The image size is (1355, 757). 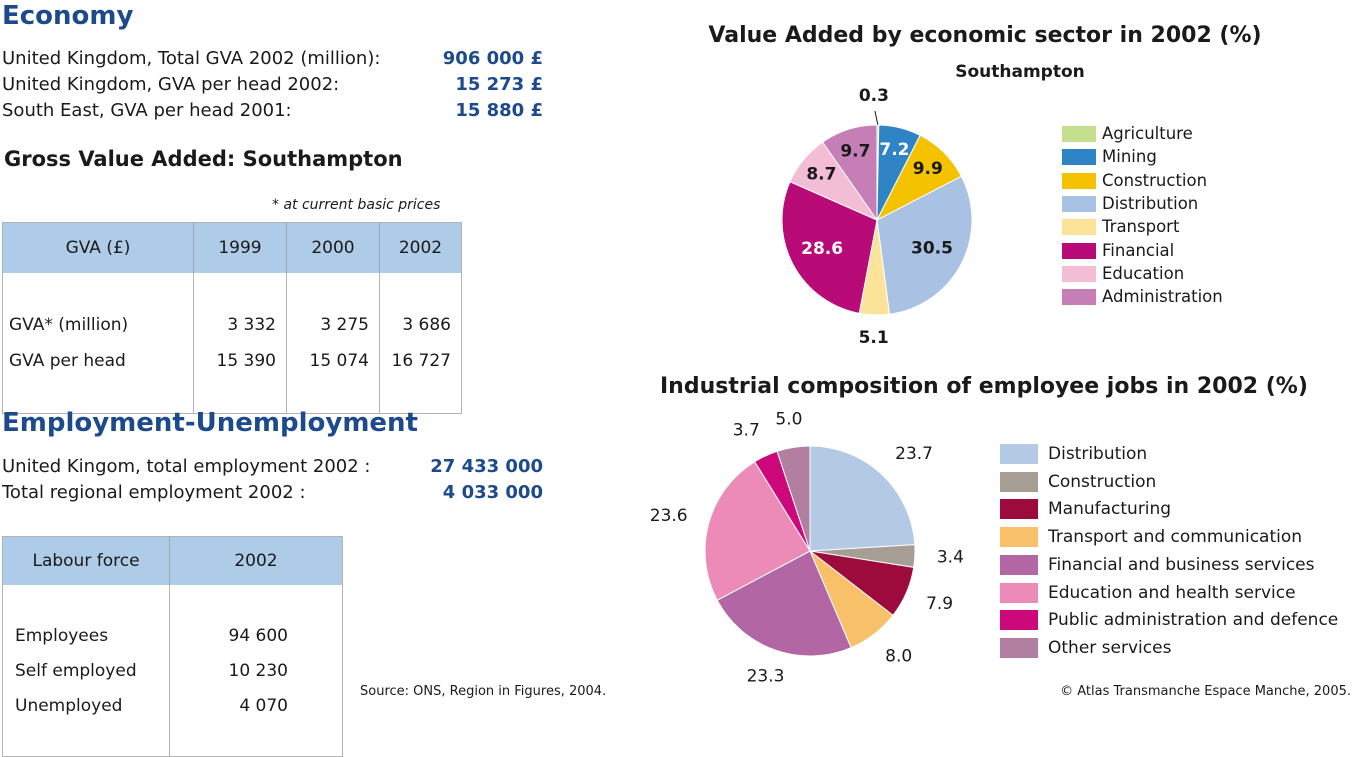 I want to click on pie-label-education: 8.7, so click(x=821, y=174).